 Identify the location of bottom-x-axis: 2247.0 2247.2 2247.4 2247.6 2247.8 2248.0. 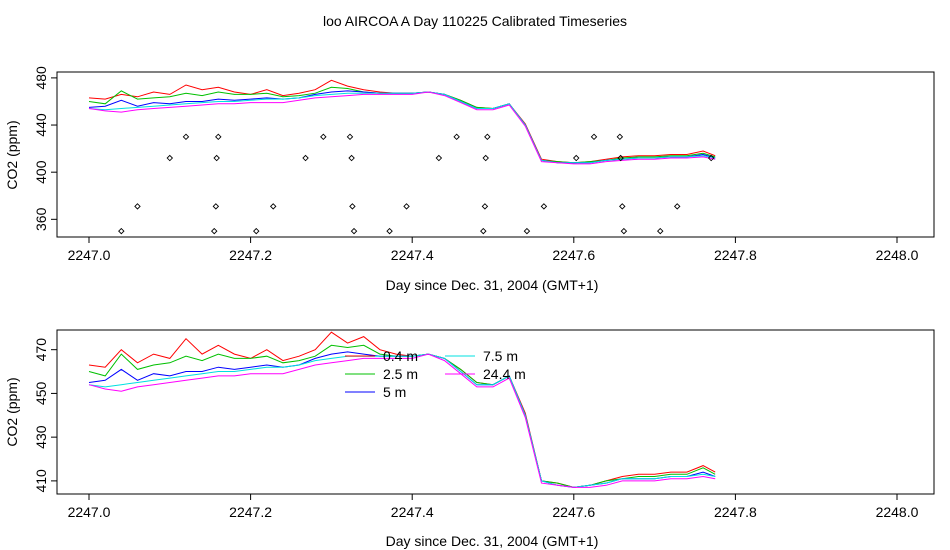
(493, 507).